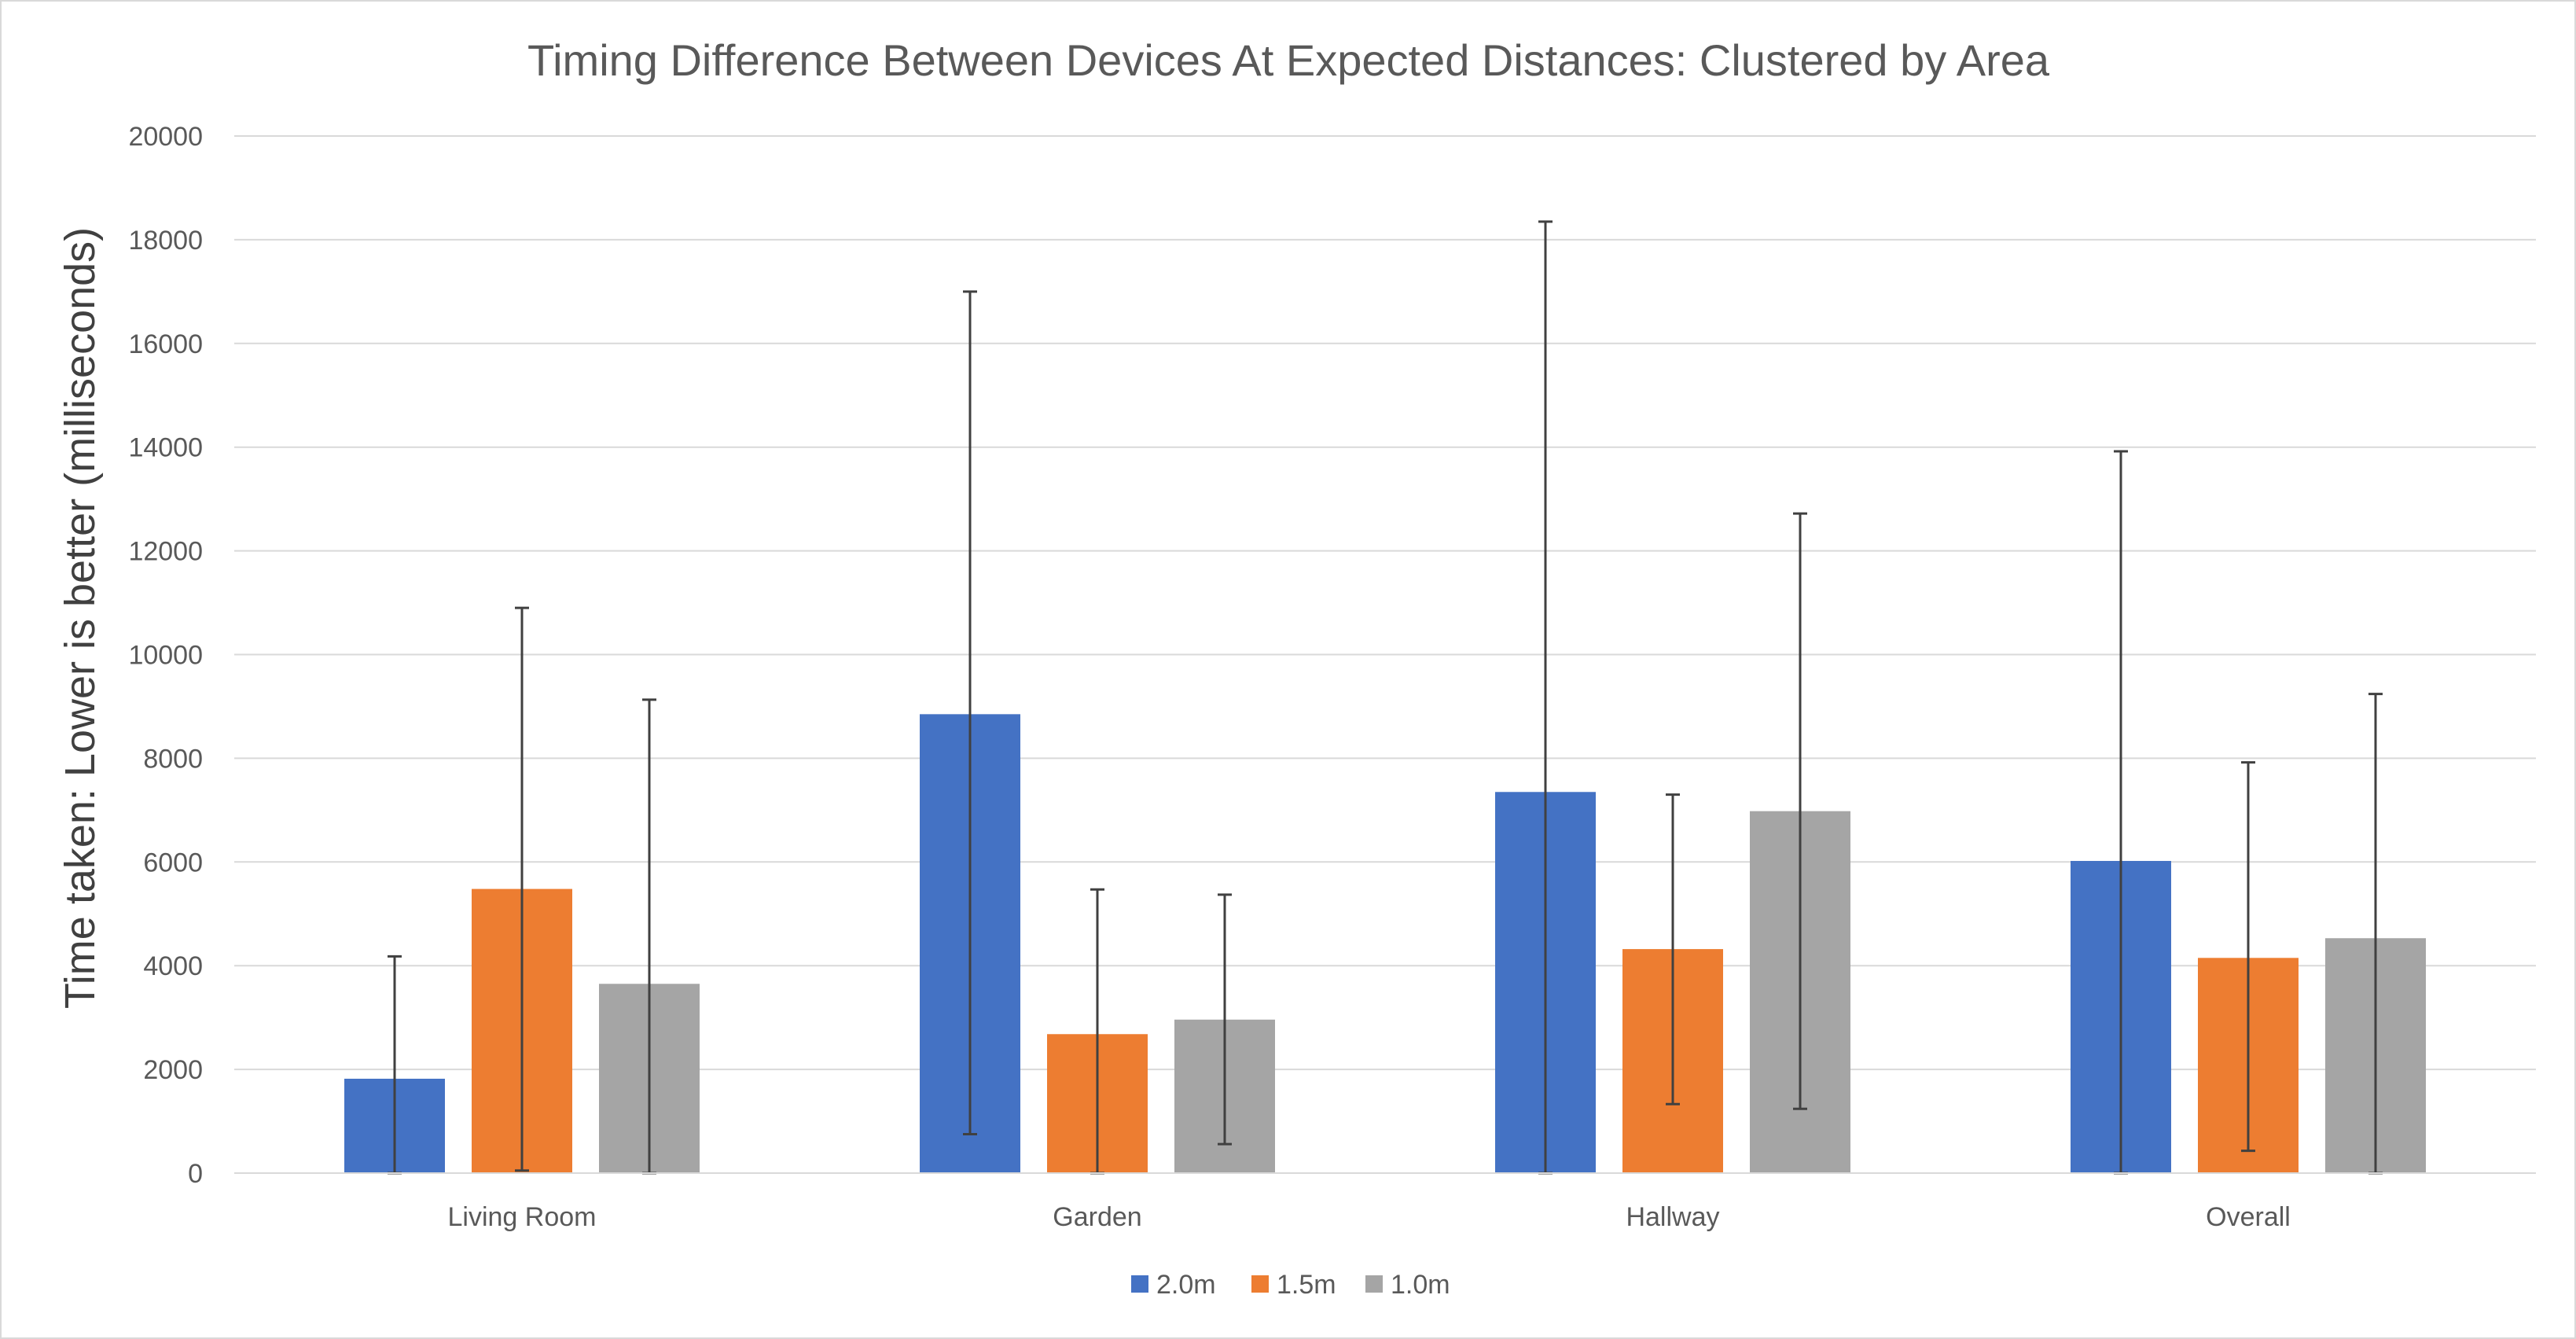  I want to click on x-tick-label: Living Room, so click(522, 1217).